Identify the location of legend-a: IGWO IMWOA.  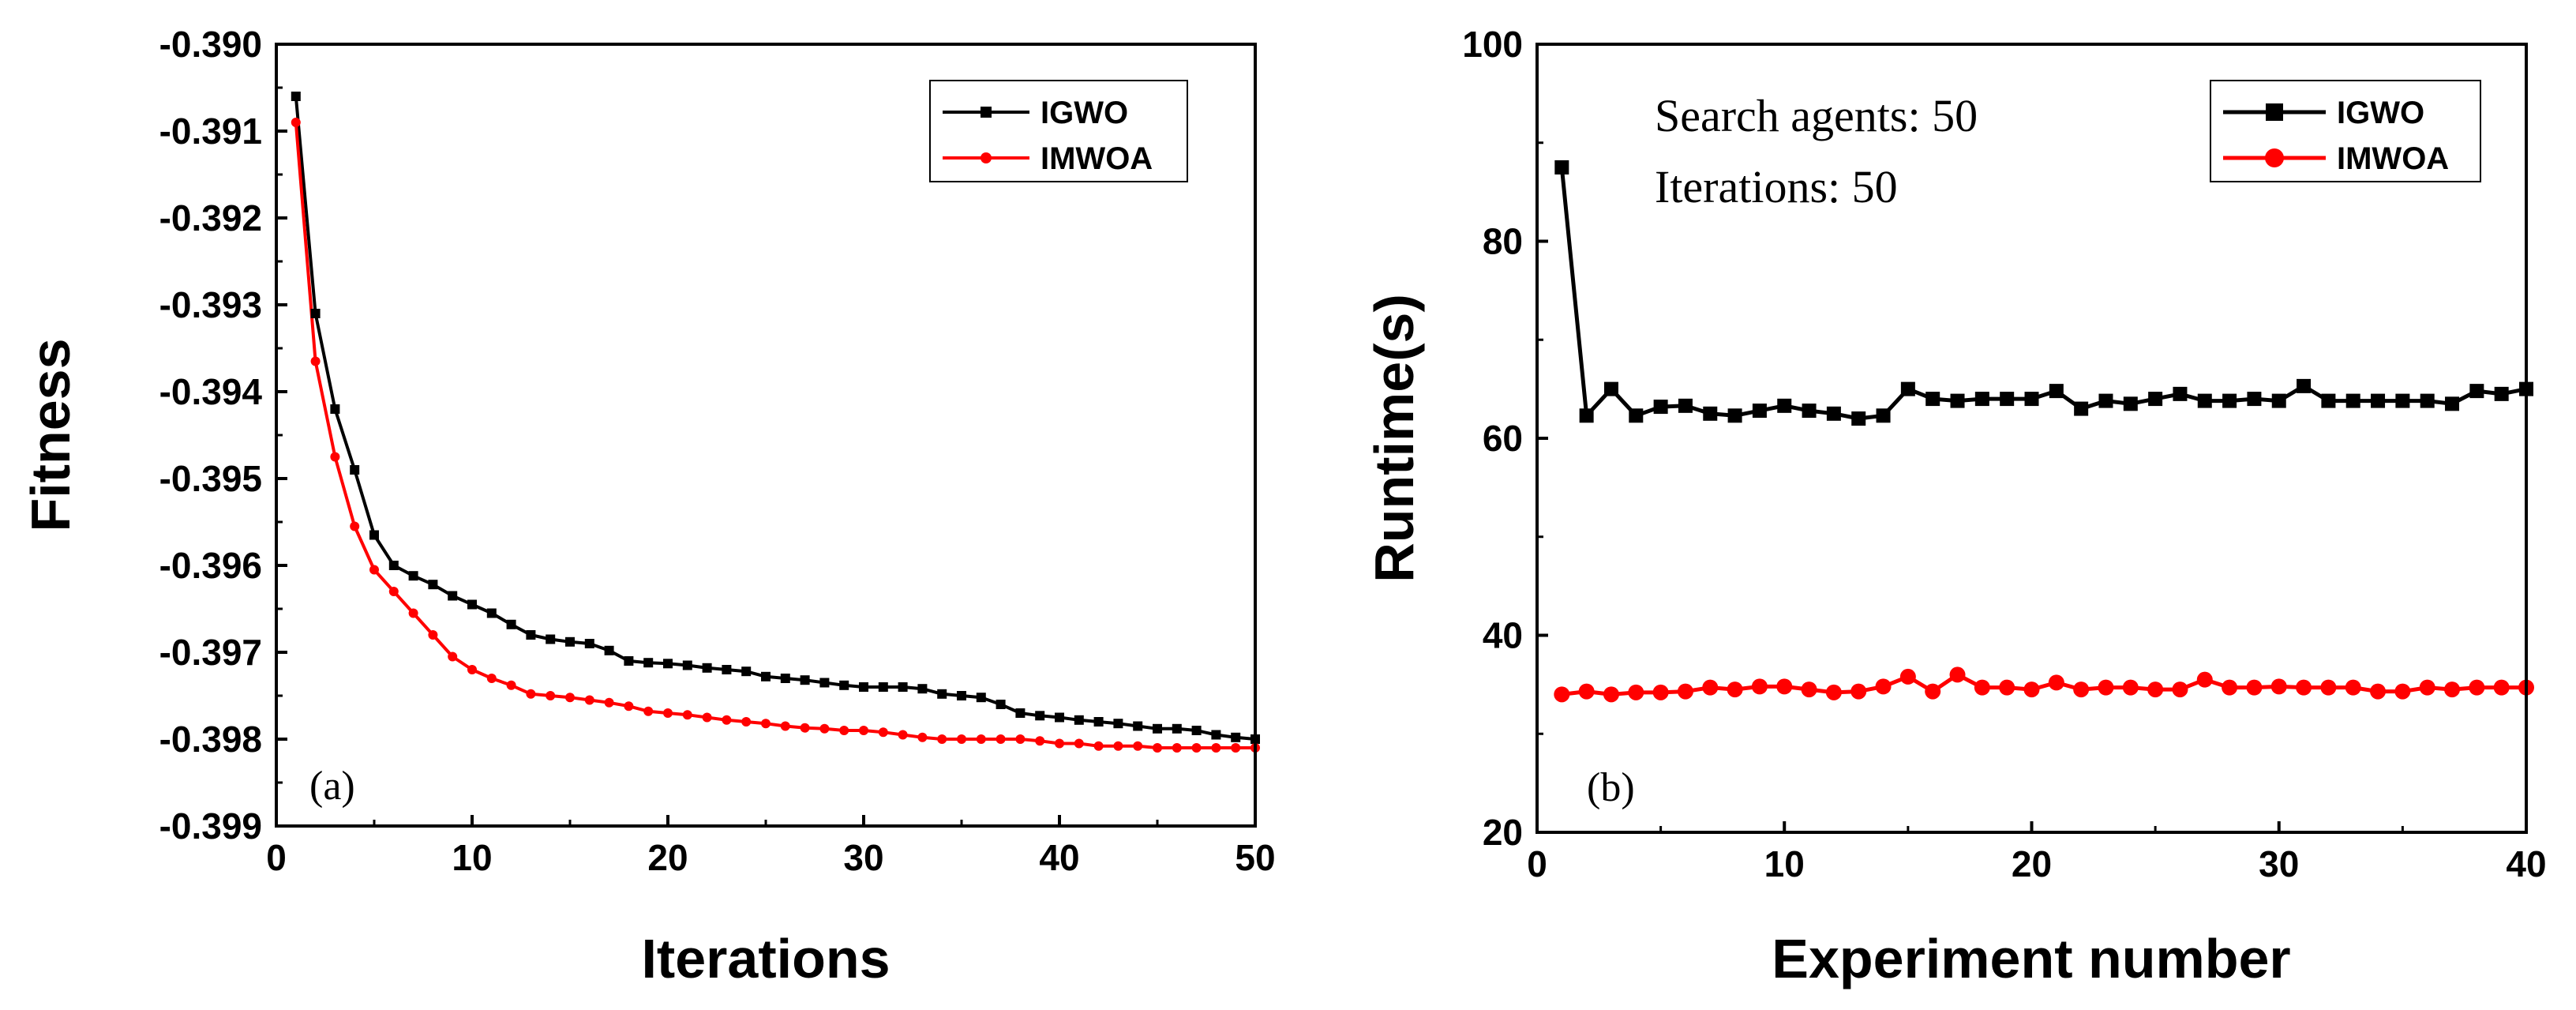
(1058, 131).